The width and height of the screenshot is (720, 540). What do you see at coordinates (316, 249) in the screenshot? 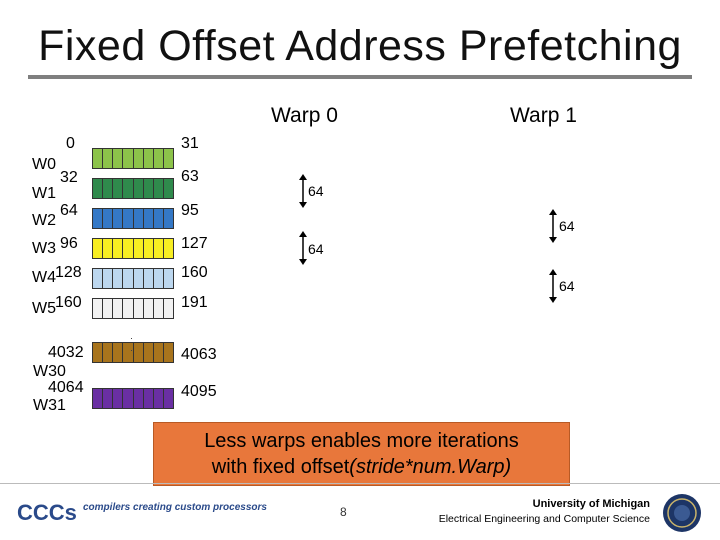
I see `warp0-offset-label-2: 64` at bounding box center [316, 249].